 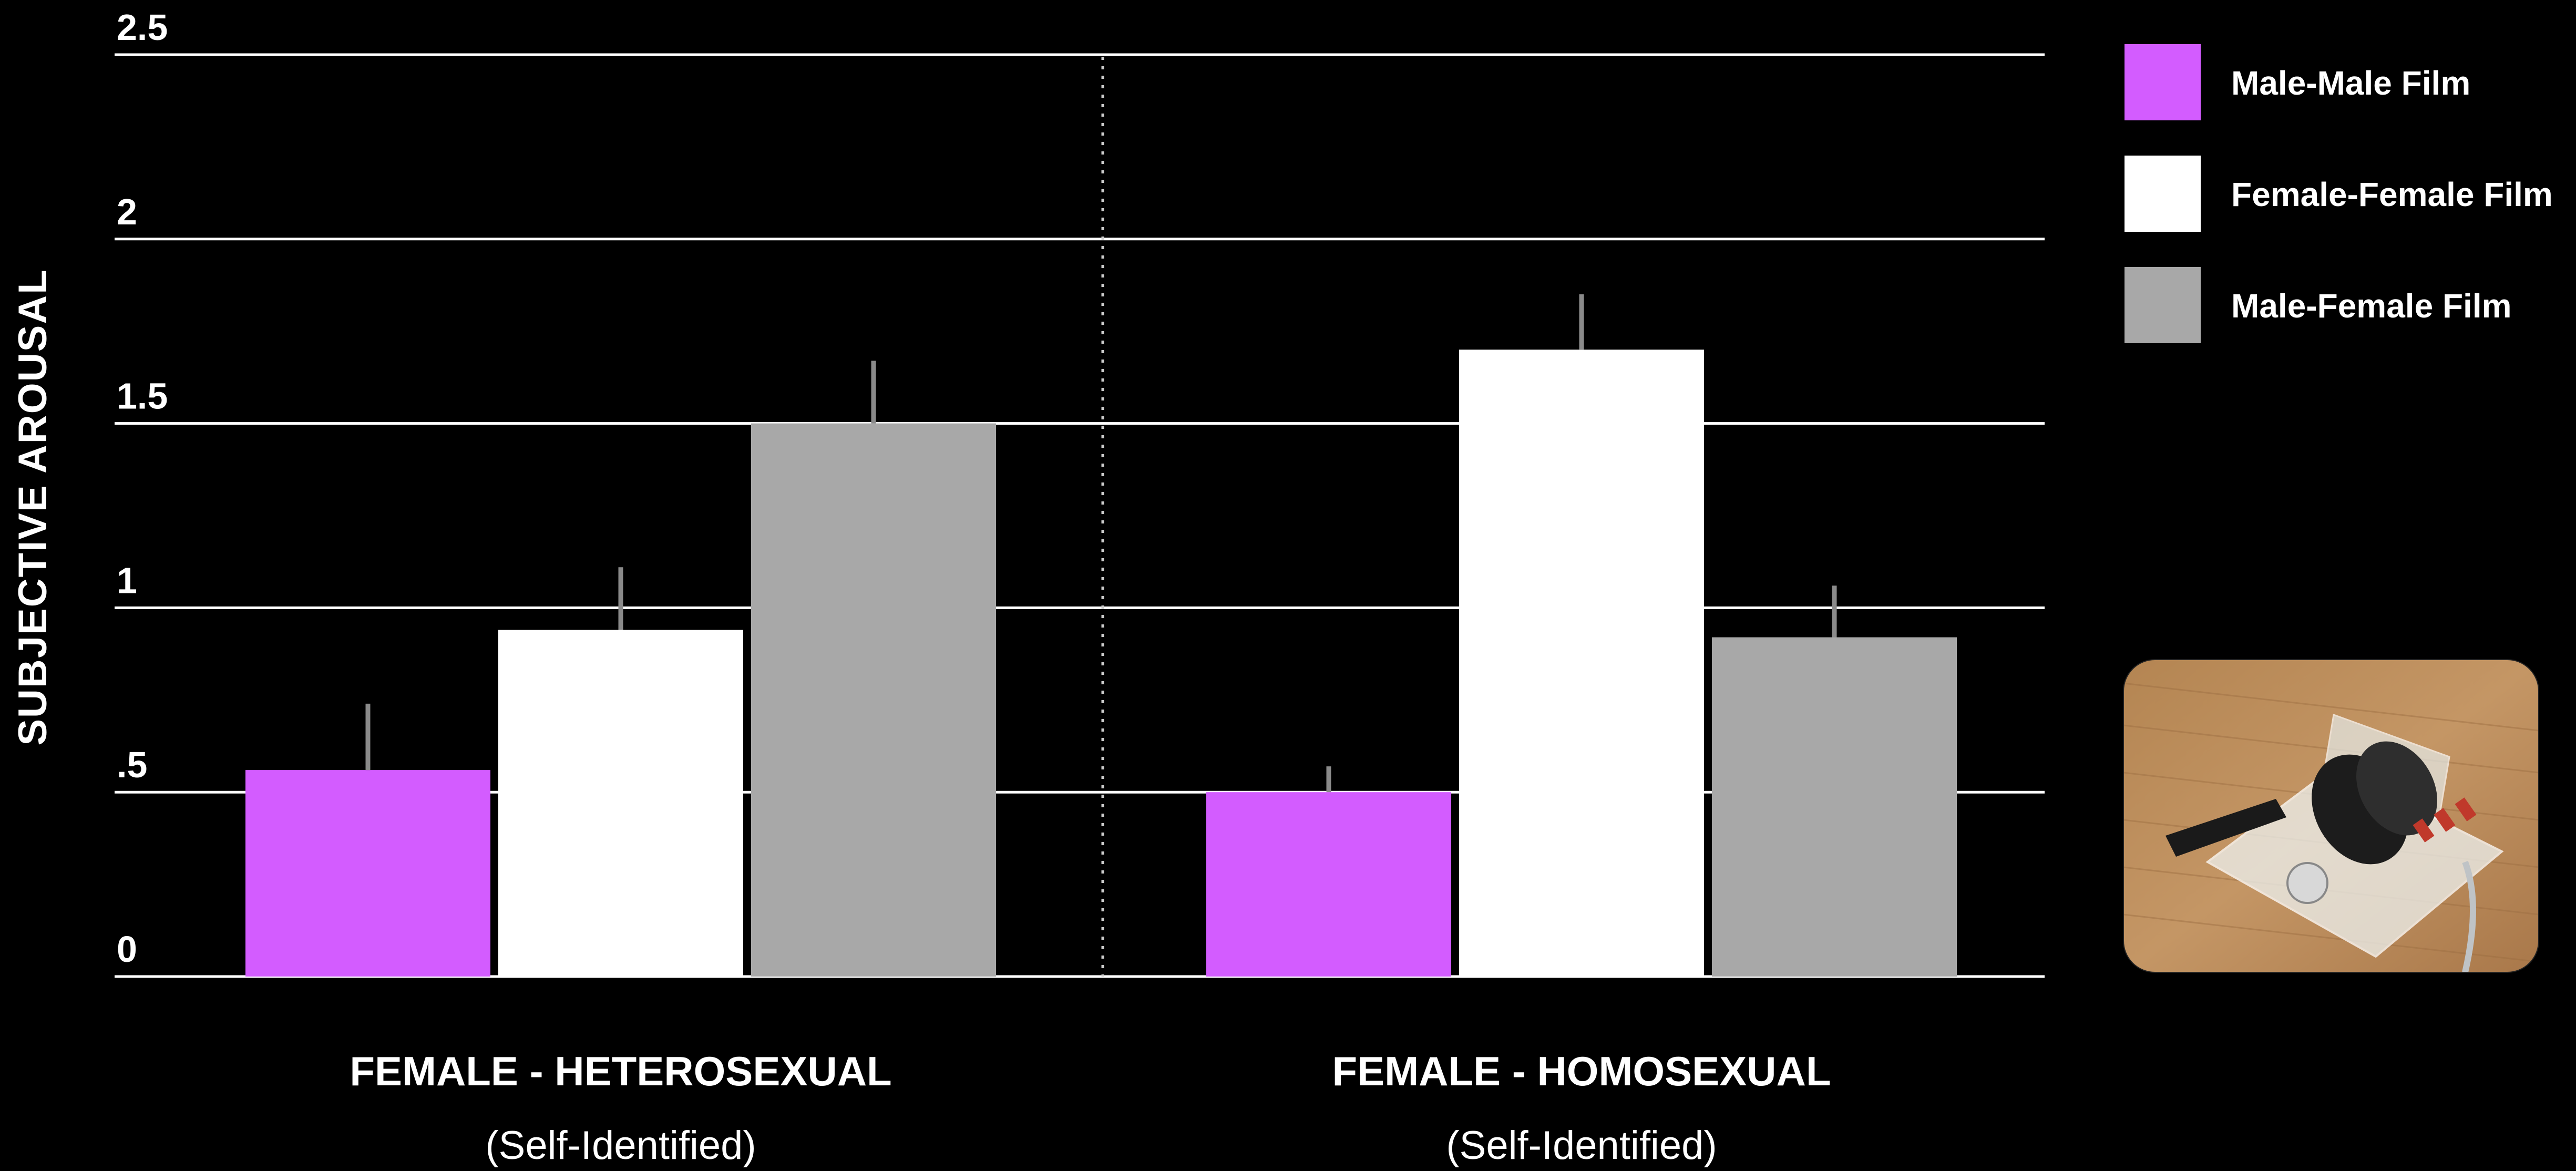 I want to click on y-tick-label: 1.5, so click(x=142, y=396).